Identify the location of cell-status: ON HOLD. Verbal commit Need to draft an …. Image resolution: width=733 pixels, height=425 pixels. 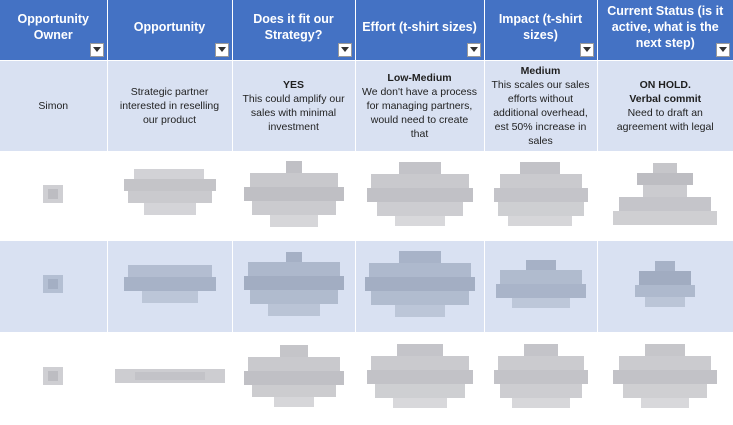
(665, 106).